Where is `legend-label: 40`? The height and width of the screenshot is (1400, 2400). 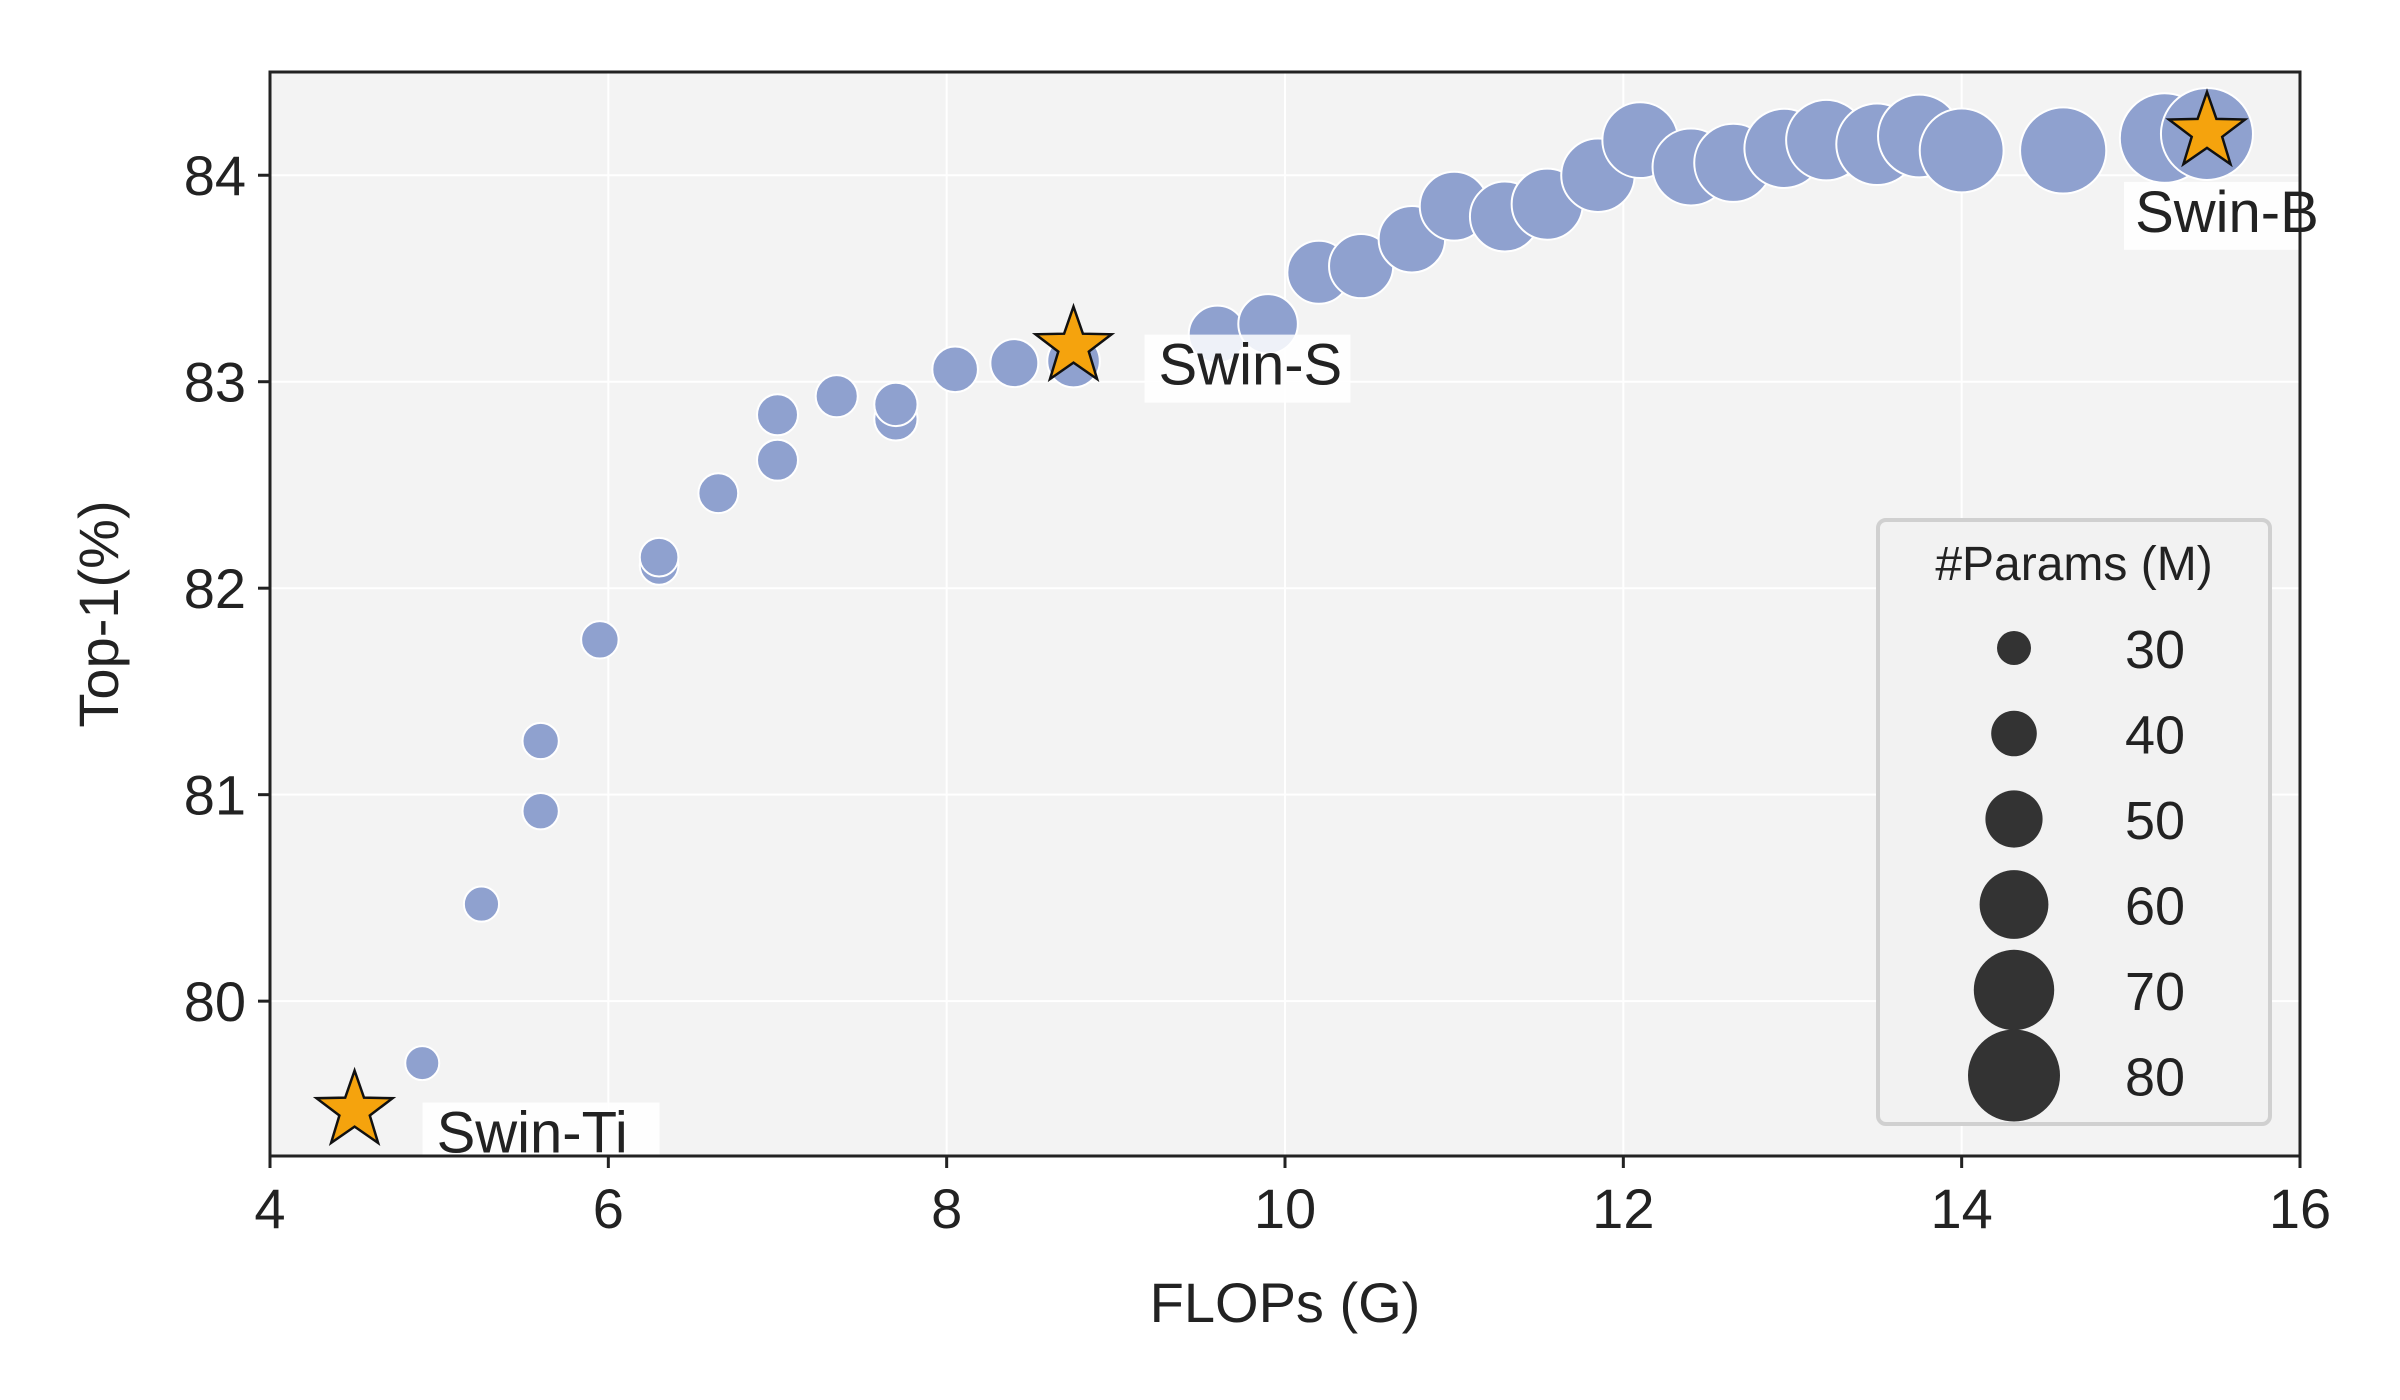 legend-label: 40 is located at coordinates (2155, 736).